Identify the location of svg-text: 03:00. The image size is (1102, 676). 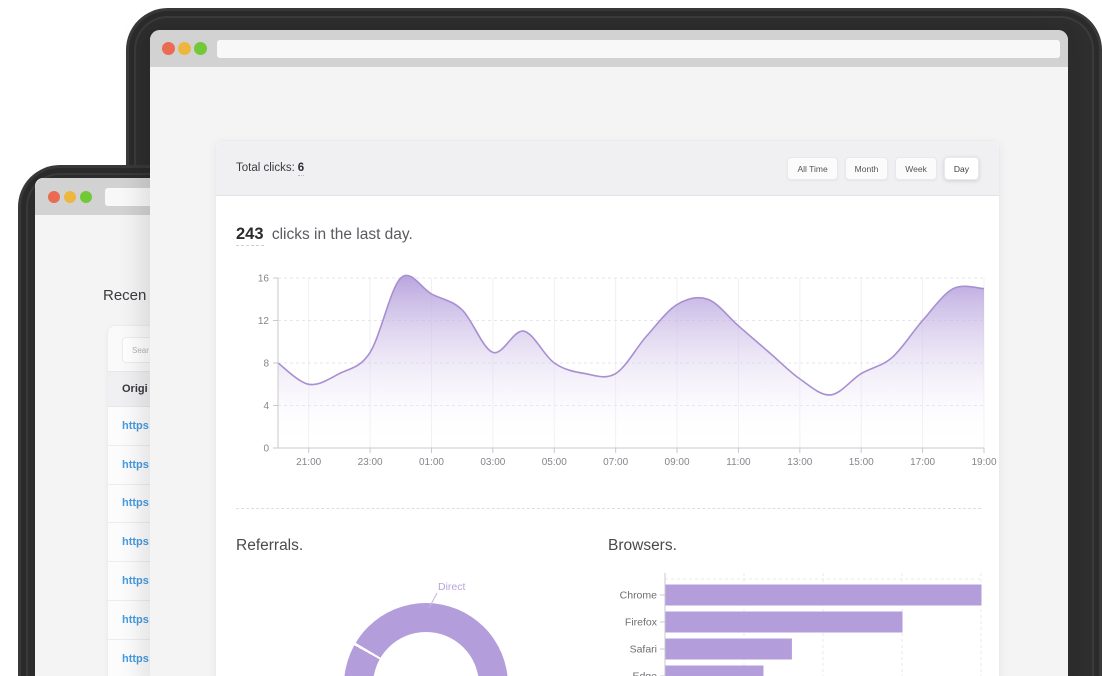
(492, 462).